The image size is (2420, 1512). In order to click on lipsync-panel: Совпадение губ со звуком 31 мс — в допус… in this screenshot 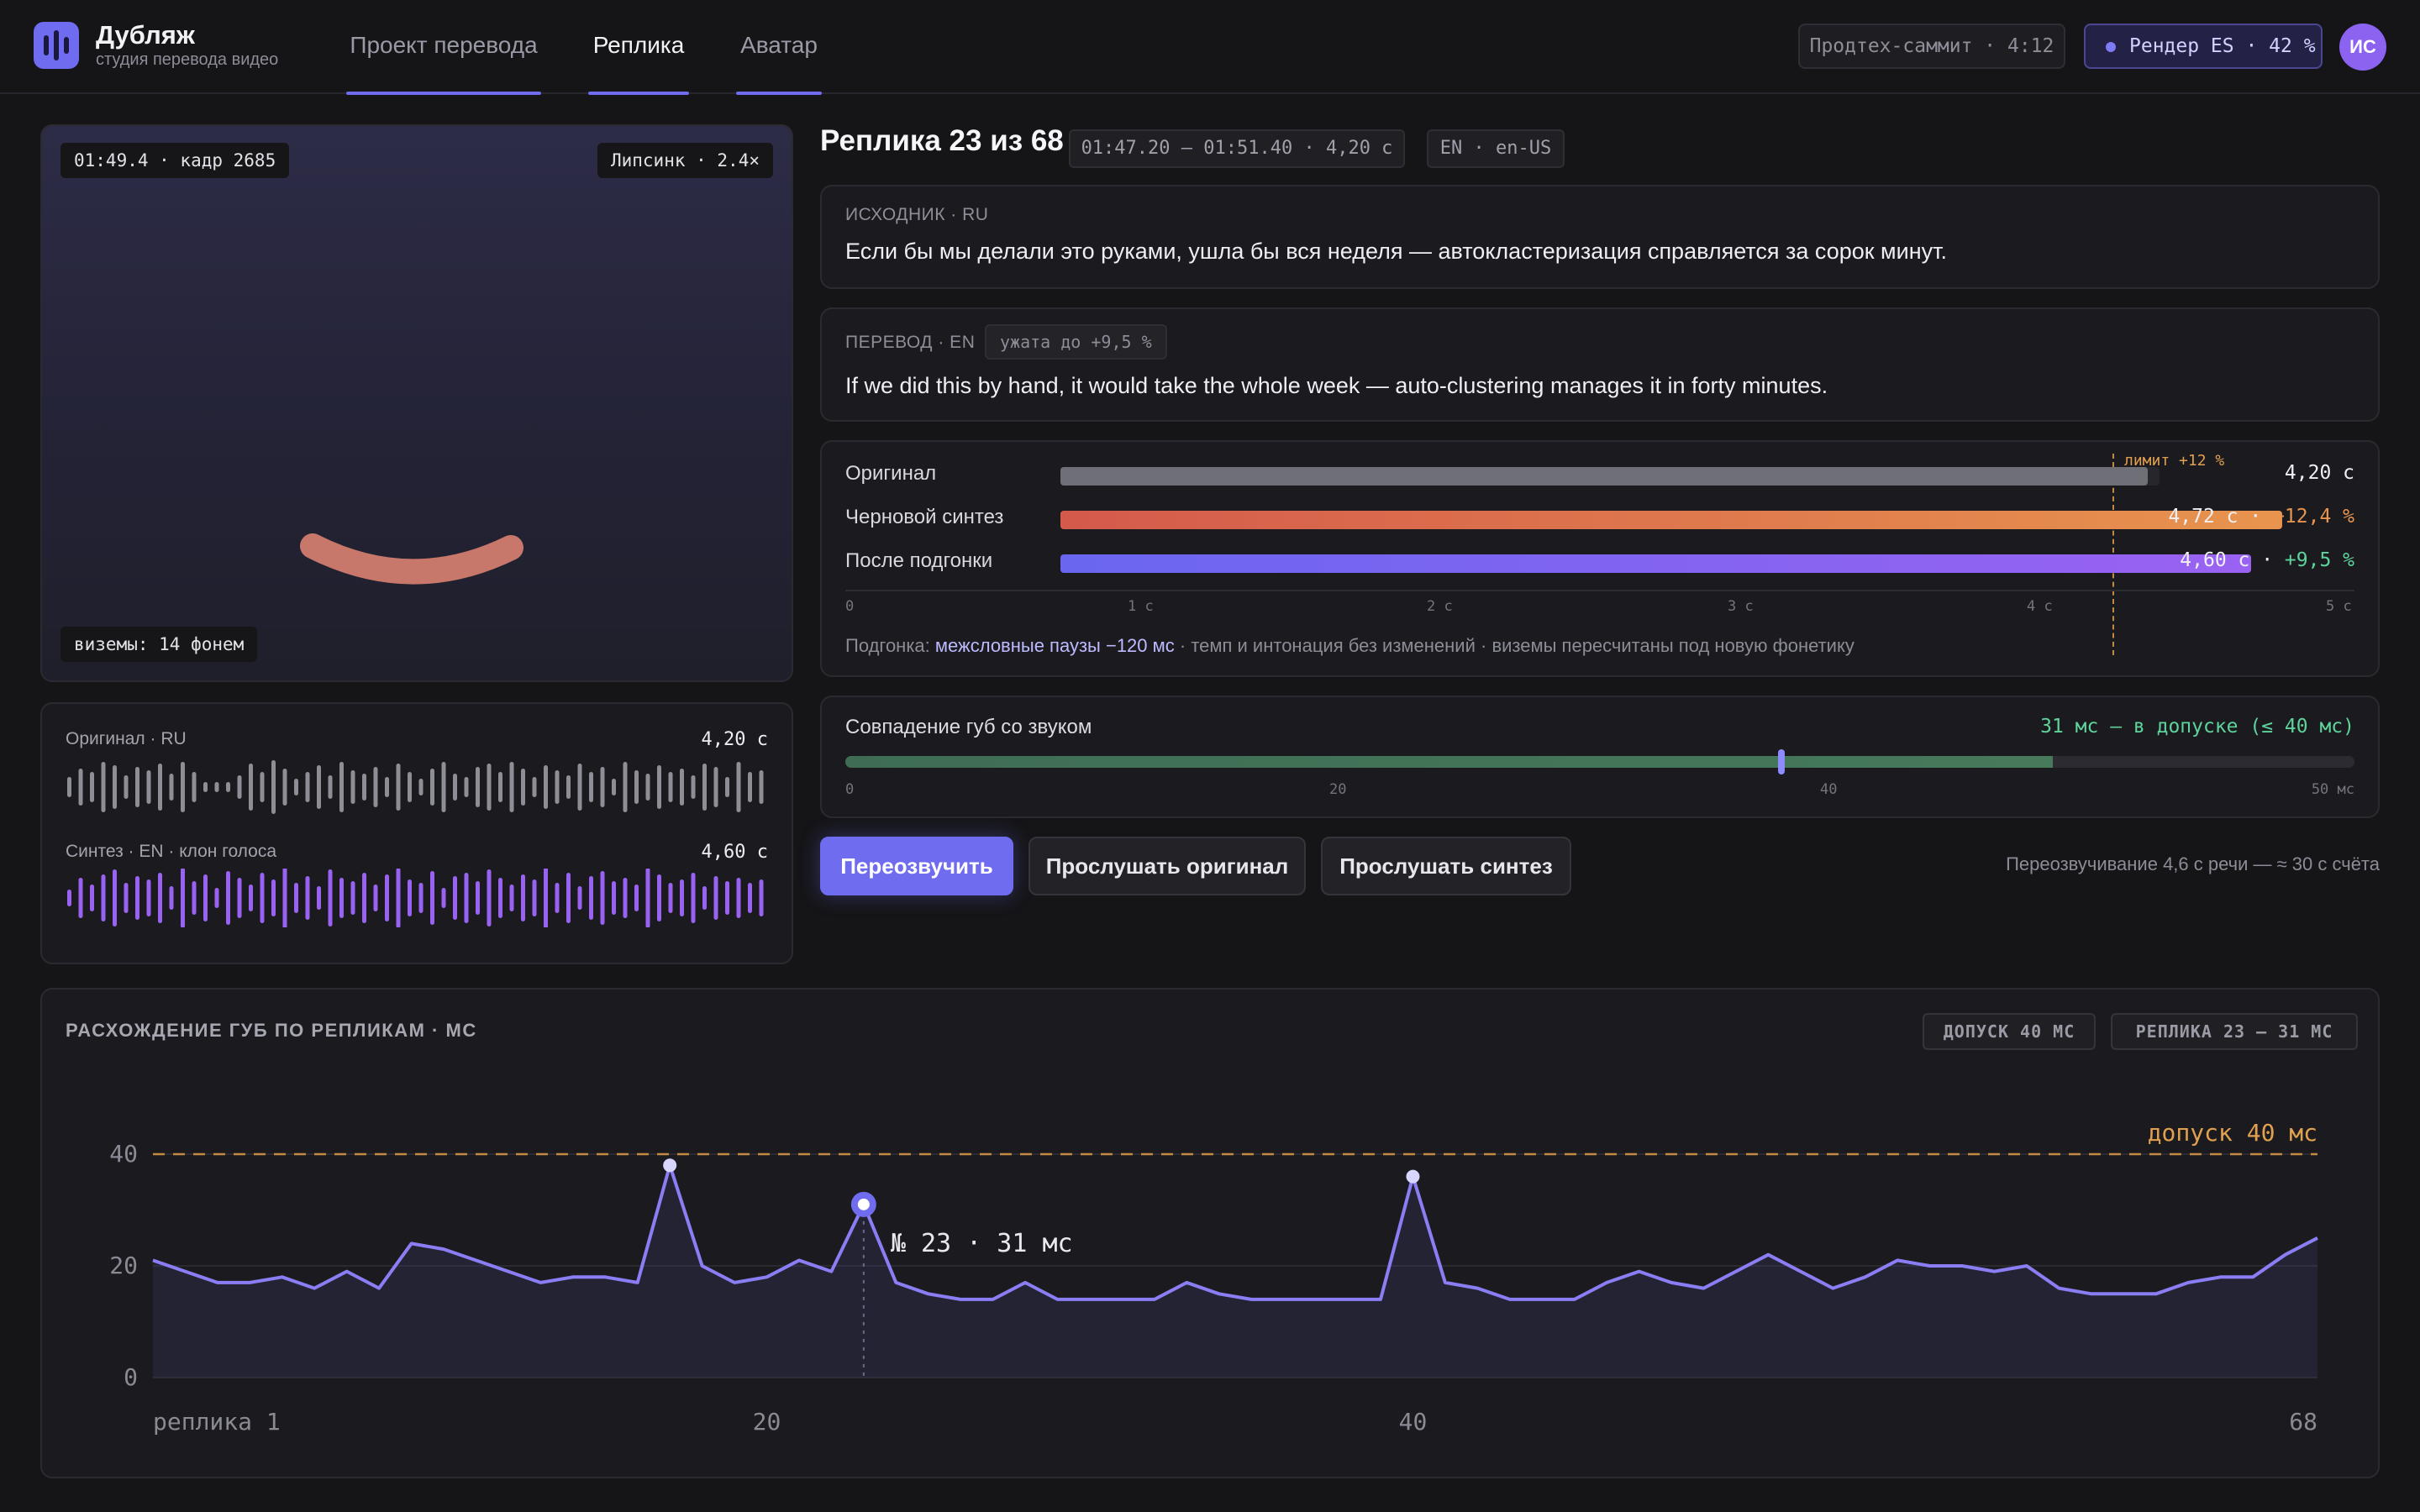, I will do `click(1600, 757)`.